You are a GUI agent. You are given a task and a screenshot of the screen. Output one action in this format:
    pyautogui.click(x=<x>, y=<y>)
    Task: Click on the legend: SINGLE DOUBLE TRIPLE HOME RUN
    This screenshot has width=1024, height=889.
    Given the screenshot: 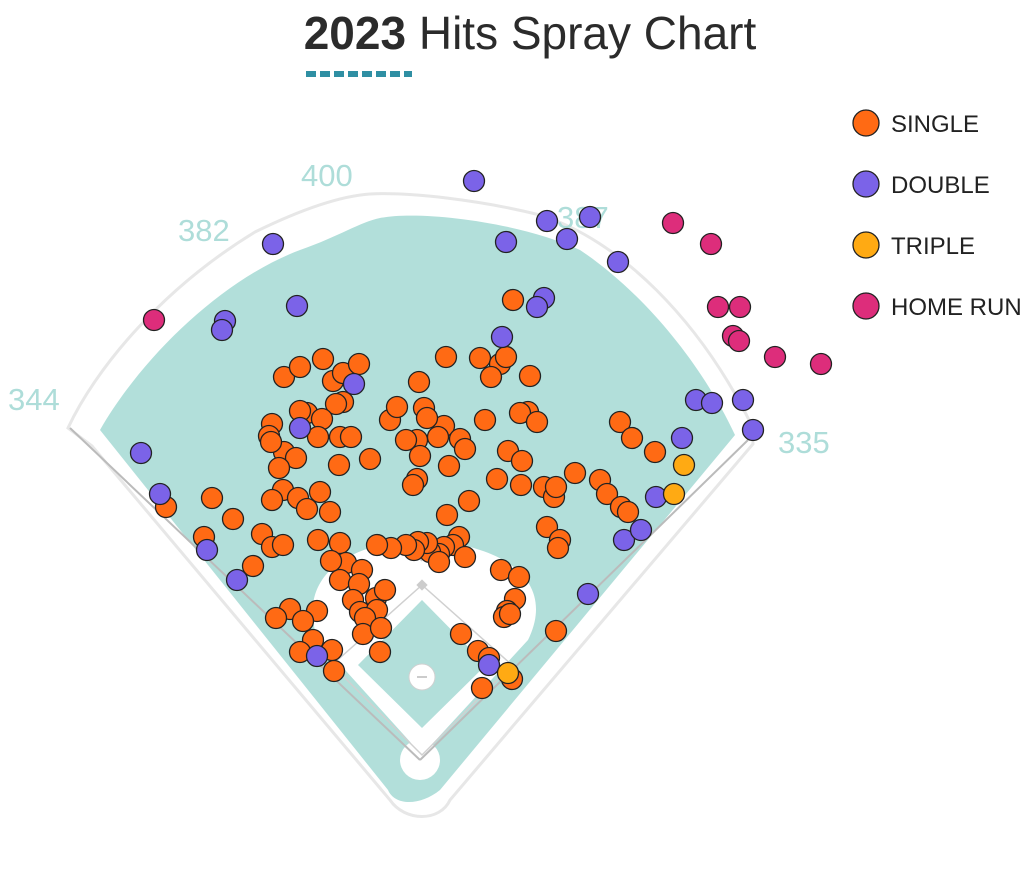 What is the action you would take?
    pyautogui.click(x=937, y=215)
    